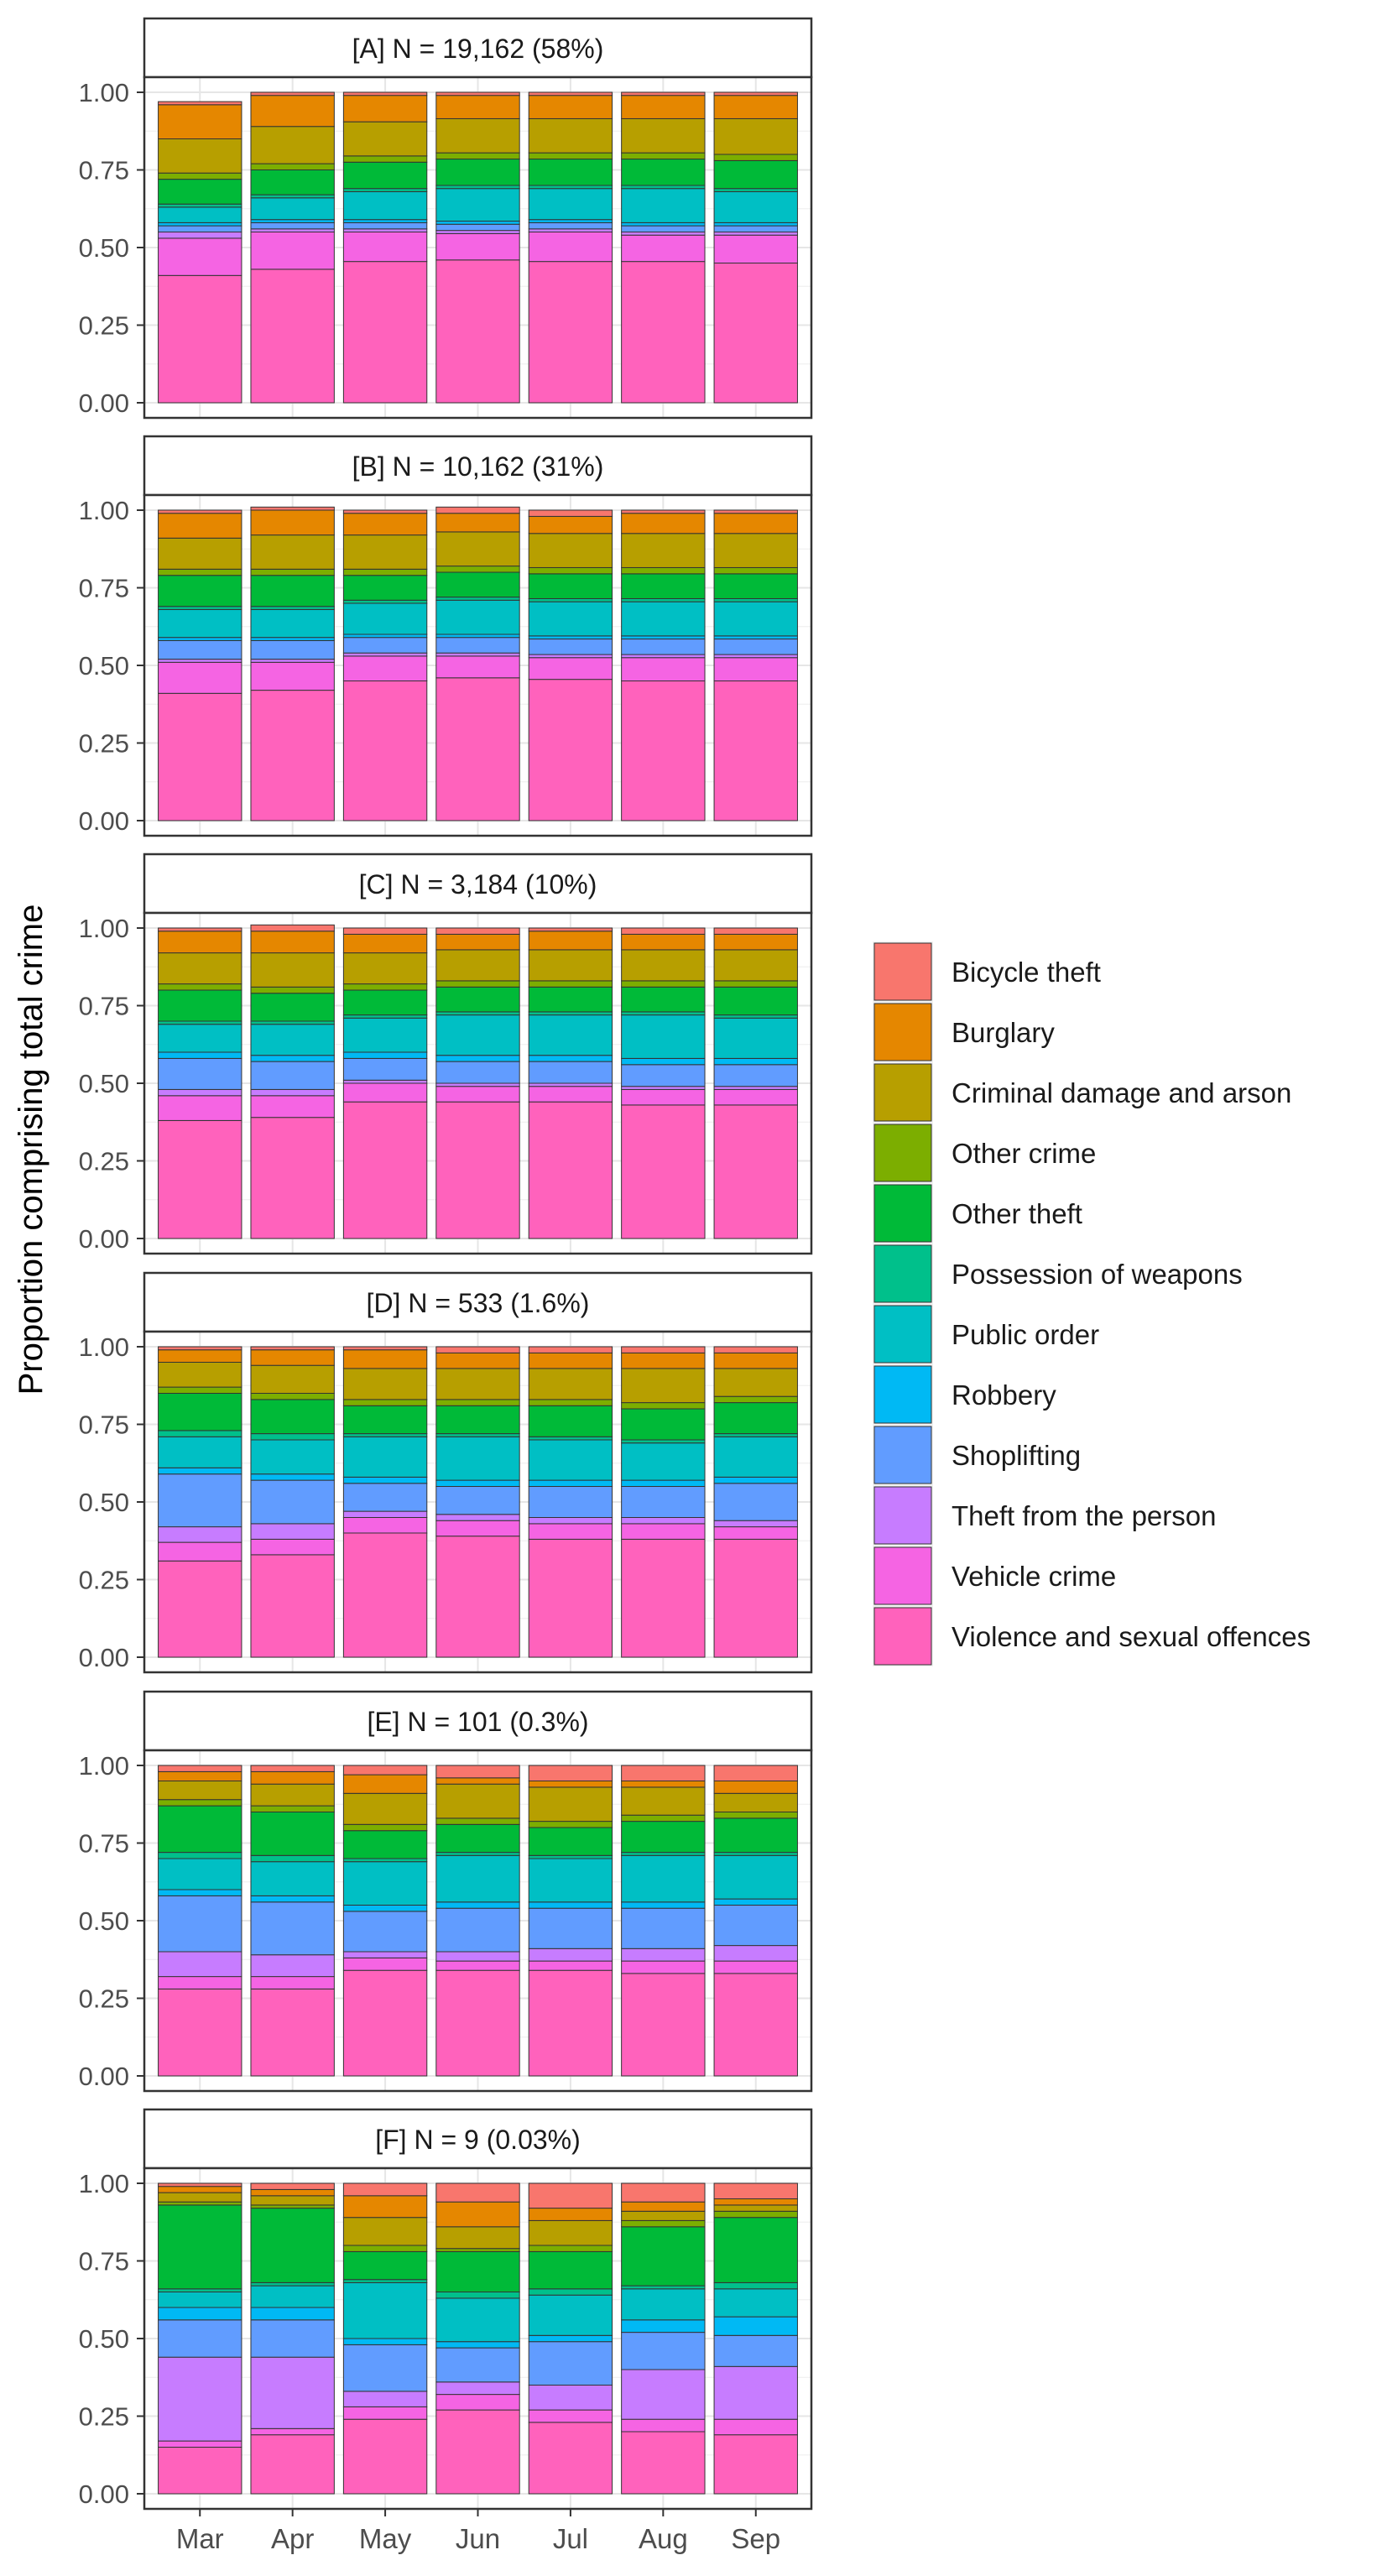 Image resolution: width=1387 pixels, height=2576 pixels. What do you see at coordinates (478, 2140) in the screenshot?
I see `facet-title: [F] N = 9 (0.03%)` at bounding box center [478, 2140].